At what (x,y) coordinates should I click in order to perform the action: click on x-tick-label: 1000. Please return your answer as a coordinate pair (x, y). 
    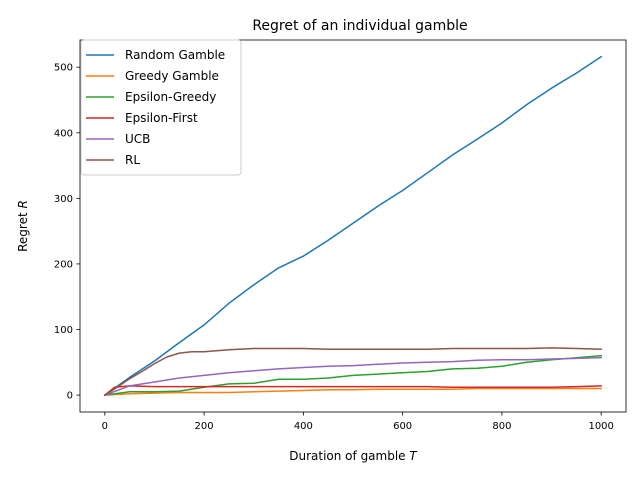
    Looking at the image, I should click on (600, 426).